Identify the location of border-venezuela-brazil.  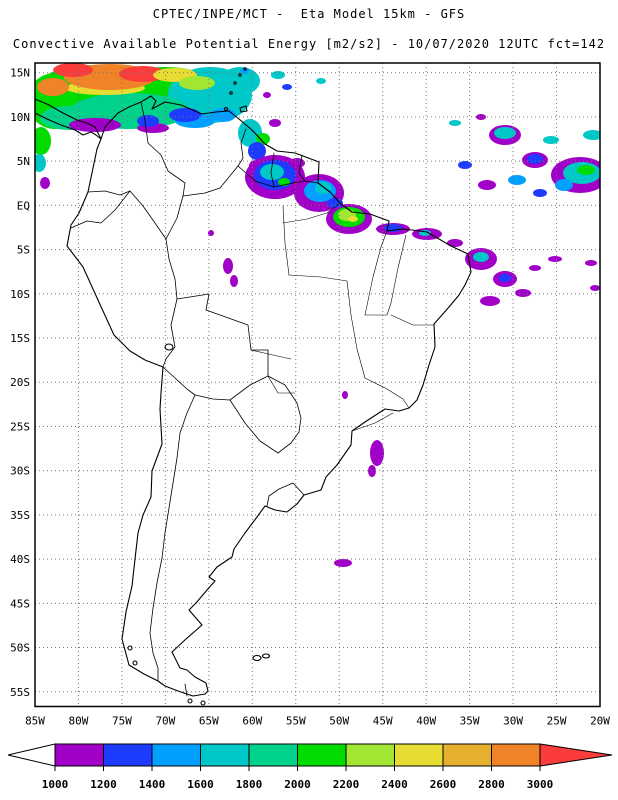
(210, 181).